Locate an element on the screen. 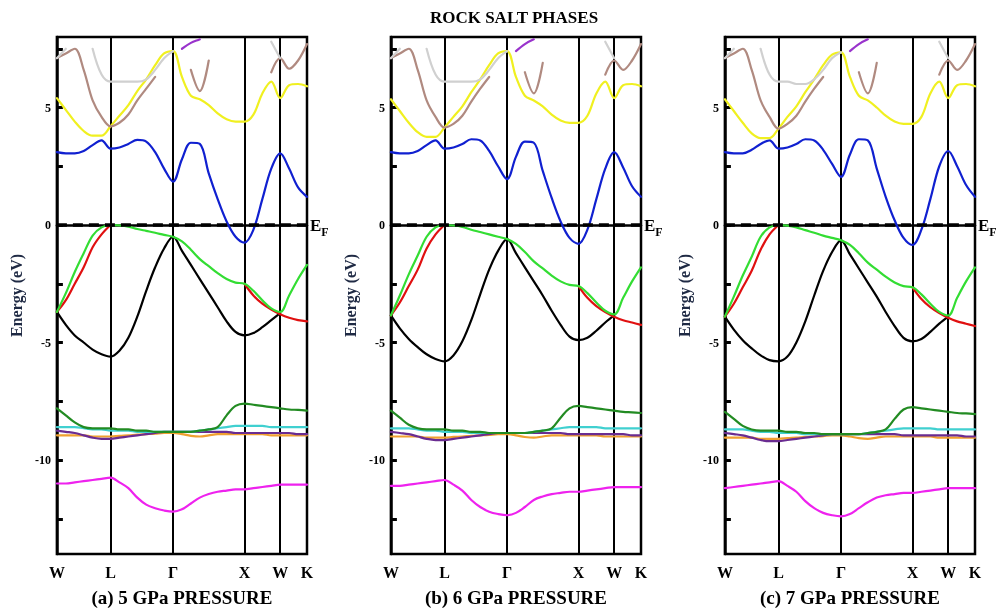  x-axis-title: (b) 6 GPa PRESSURE is located at coordinates (515, 598).